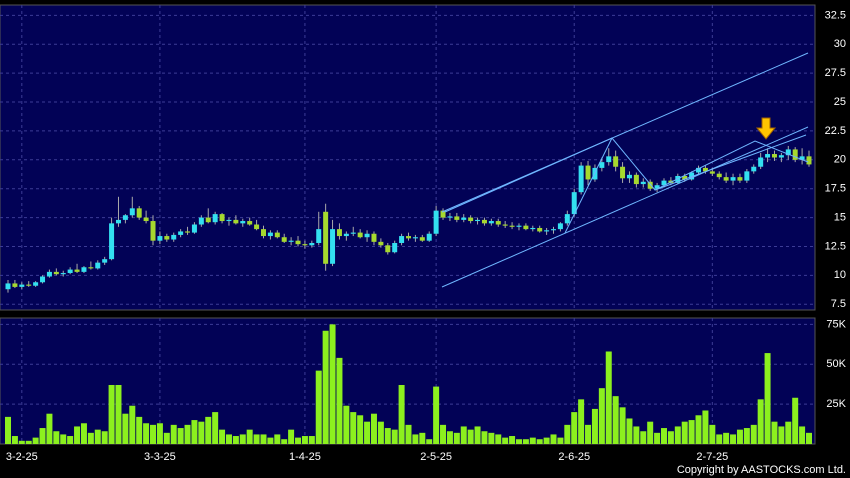  What do you see at coordinates (840, 44) in the screenshot?
I see `y-tick-label: 30` at bounding box center [840, 44].